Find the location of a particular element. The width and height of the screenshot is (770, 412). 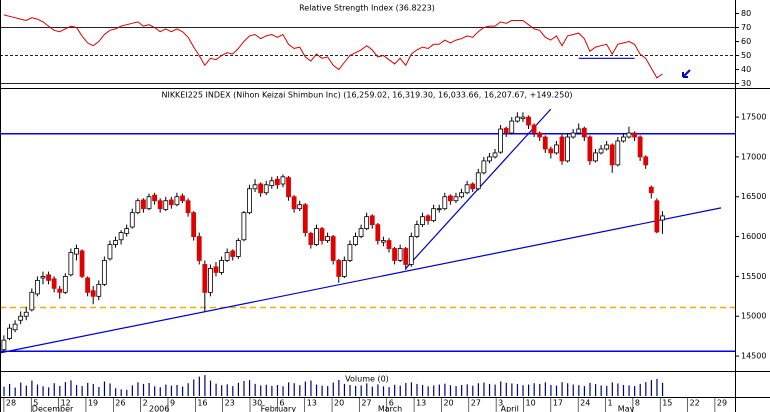

x-tick-label: 30 is located at coordinates (257, 403).